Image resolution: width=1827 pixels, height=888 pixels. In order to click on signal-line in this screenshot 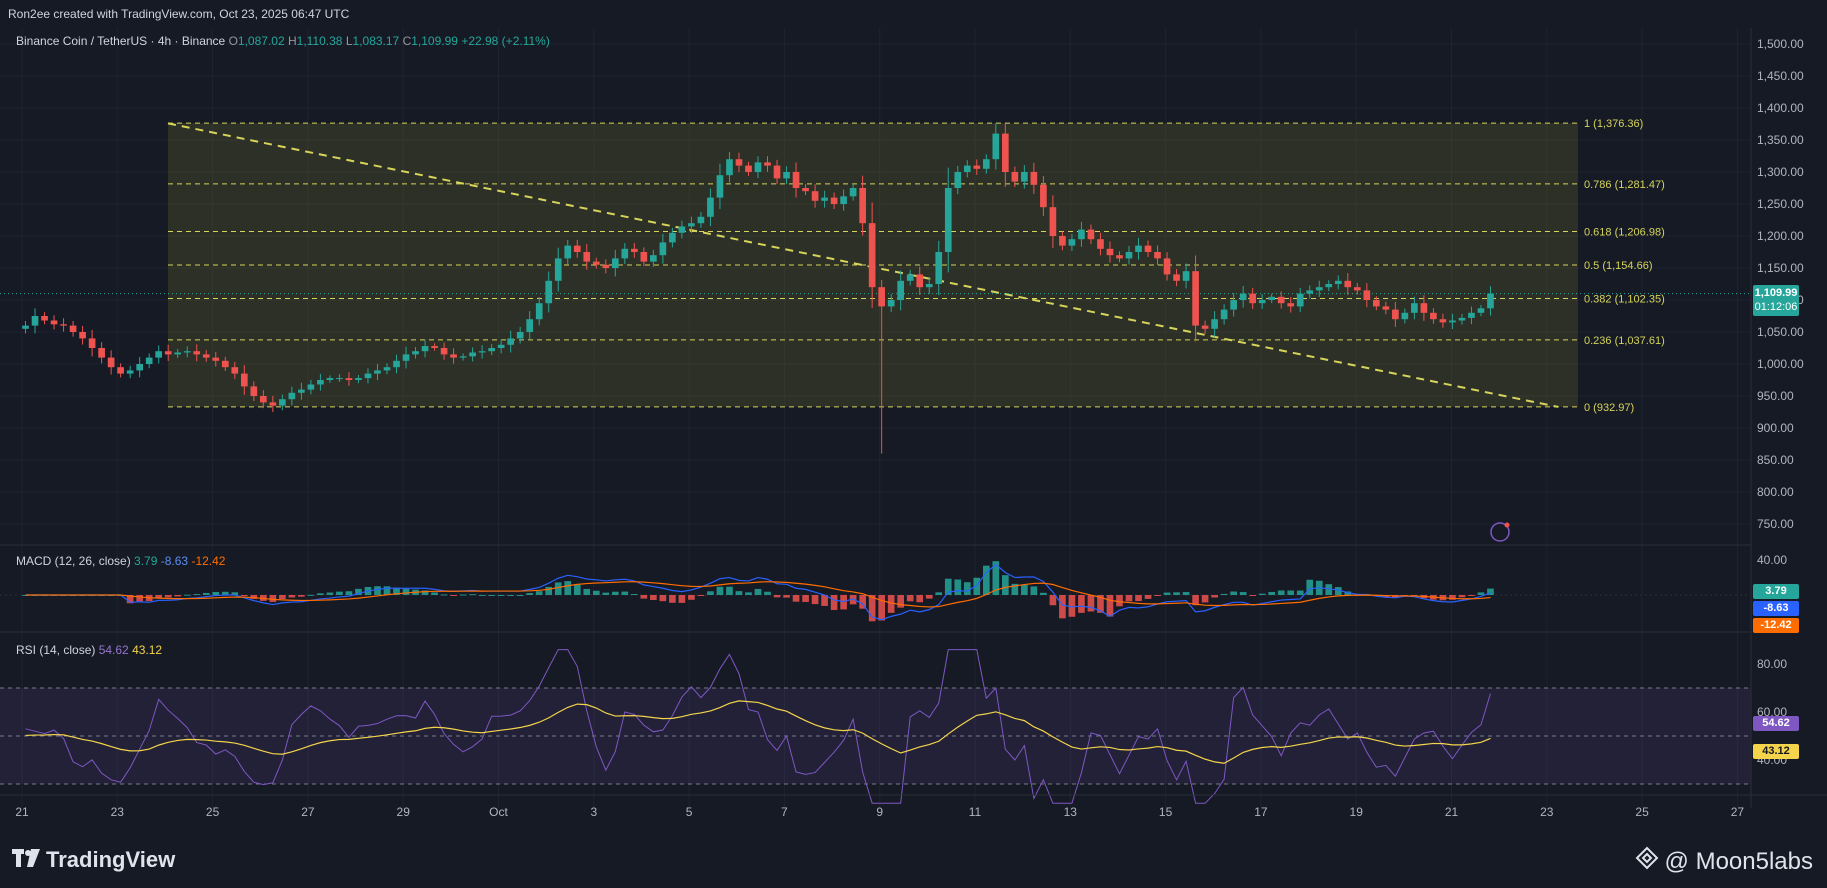, I will do `click(758, 594)`.